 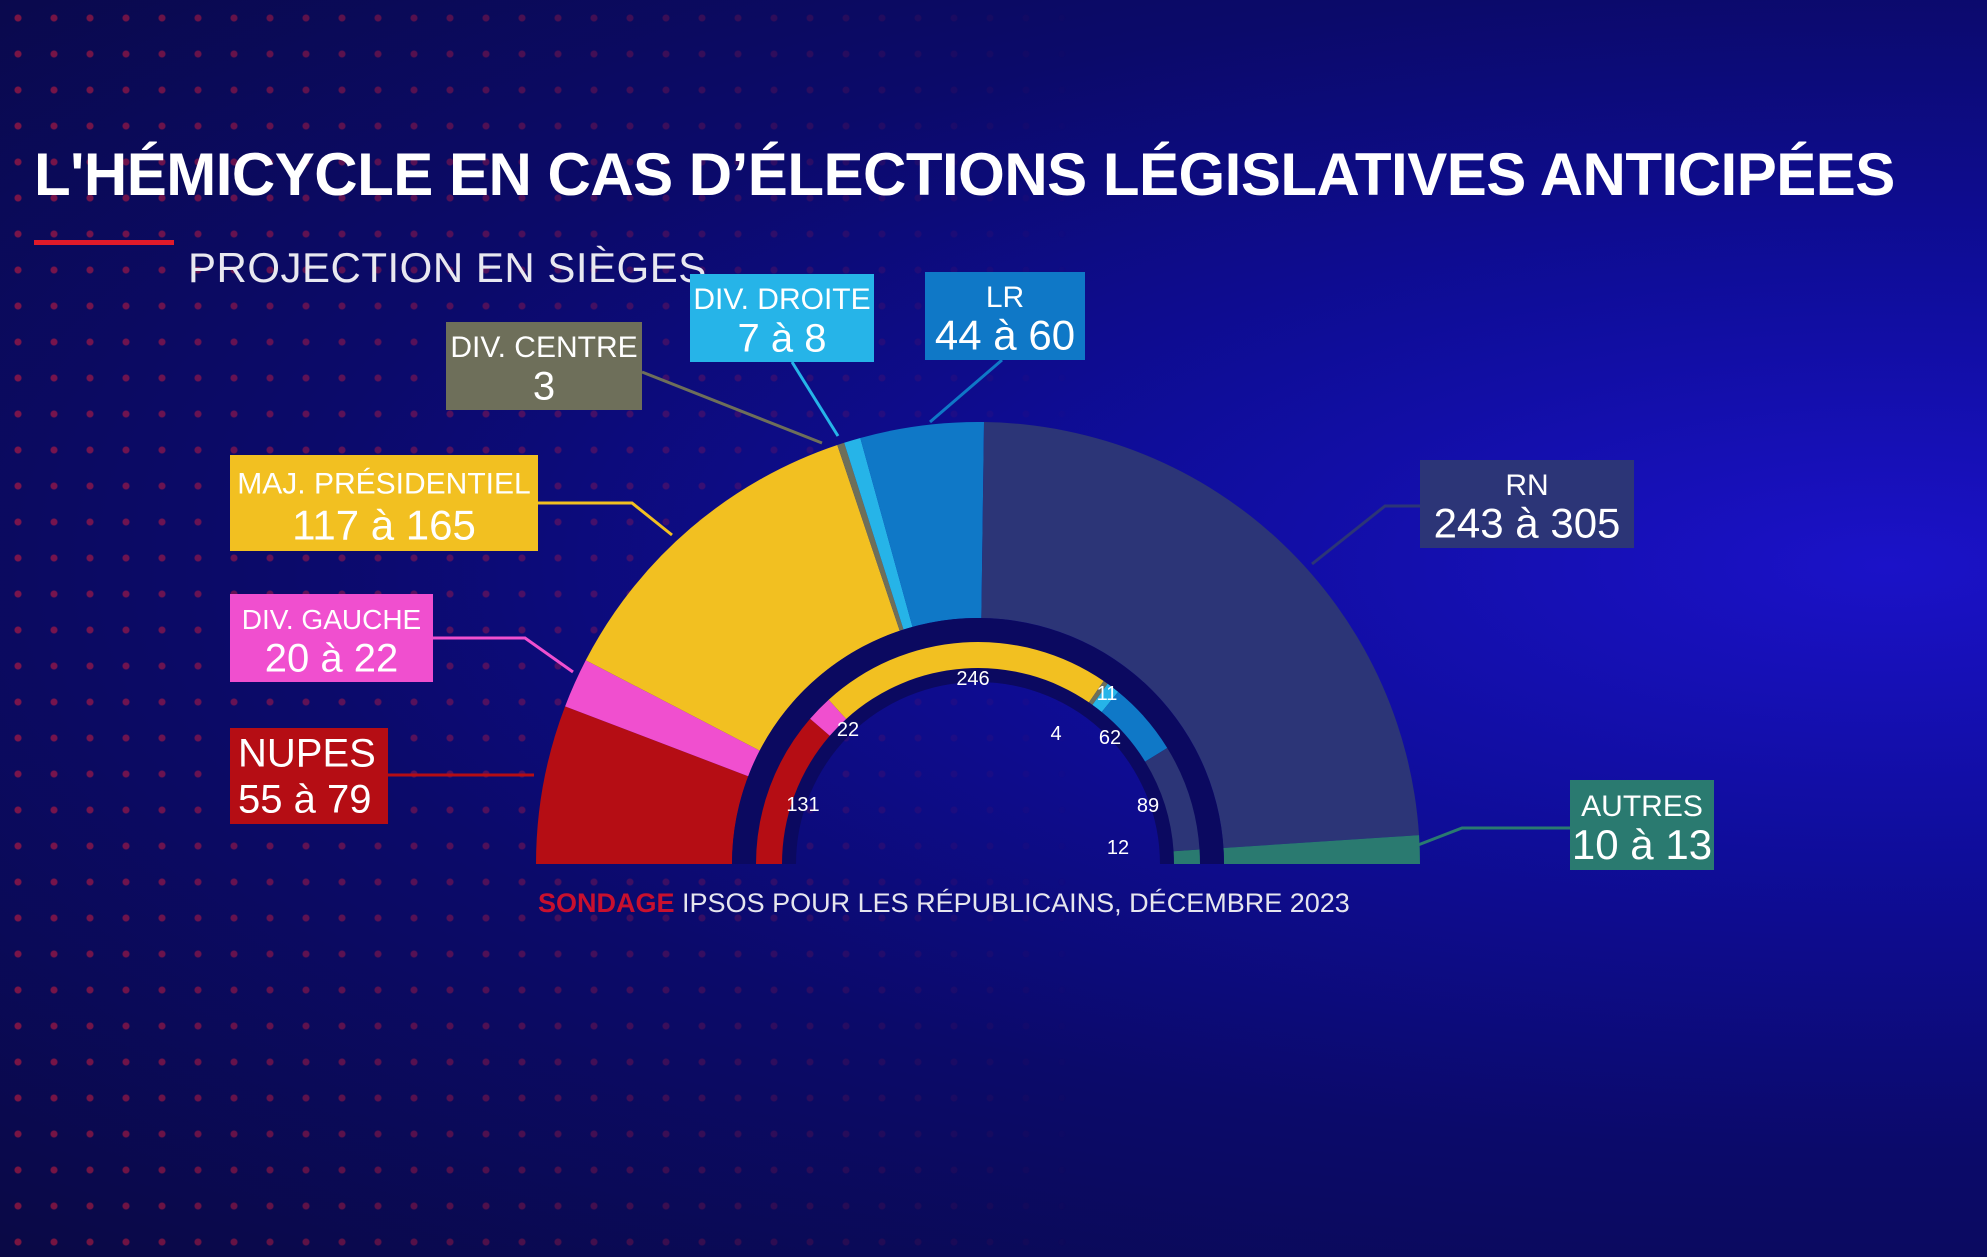 What do you see at coordinates (848, 730) in the screenshot?
I see `inner-value-div-gauche: 22` at bounding box center [848, 730].